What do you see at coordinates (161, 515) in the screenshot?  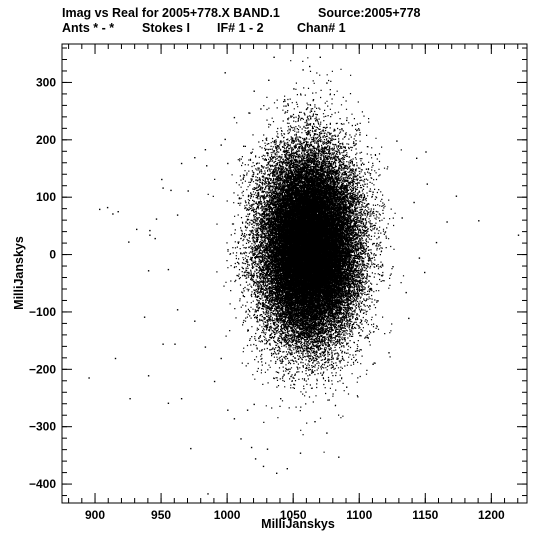 I see `x-tick-label: 950` at bounding box center [161, 515].